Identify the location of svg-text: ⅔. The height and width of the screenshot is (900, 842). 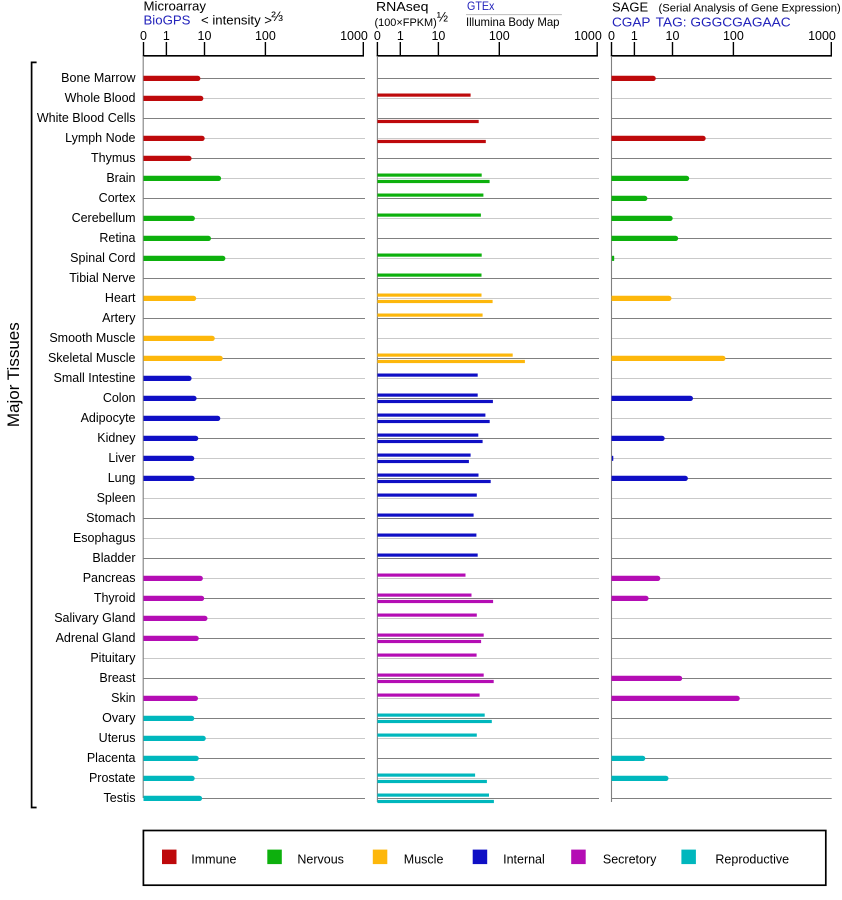
(277, 16).